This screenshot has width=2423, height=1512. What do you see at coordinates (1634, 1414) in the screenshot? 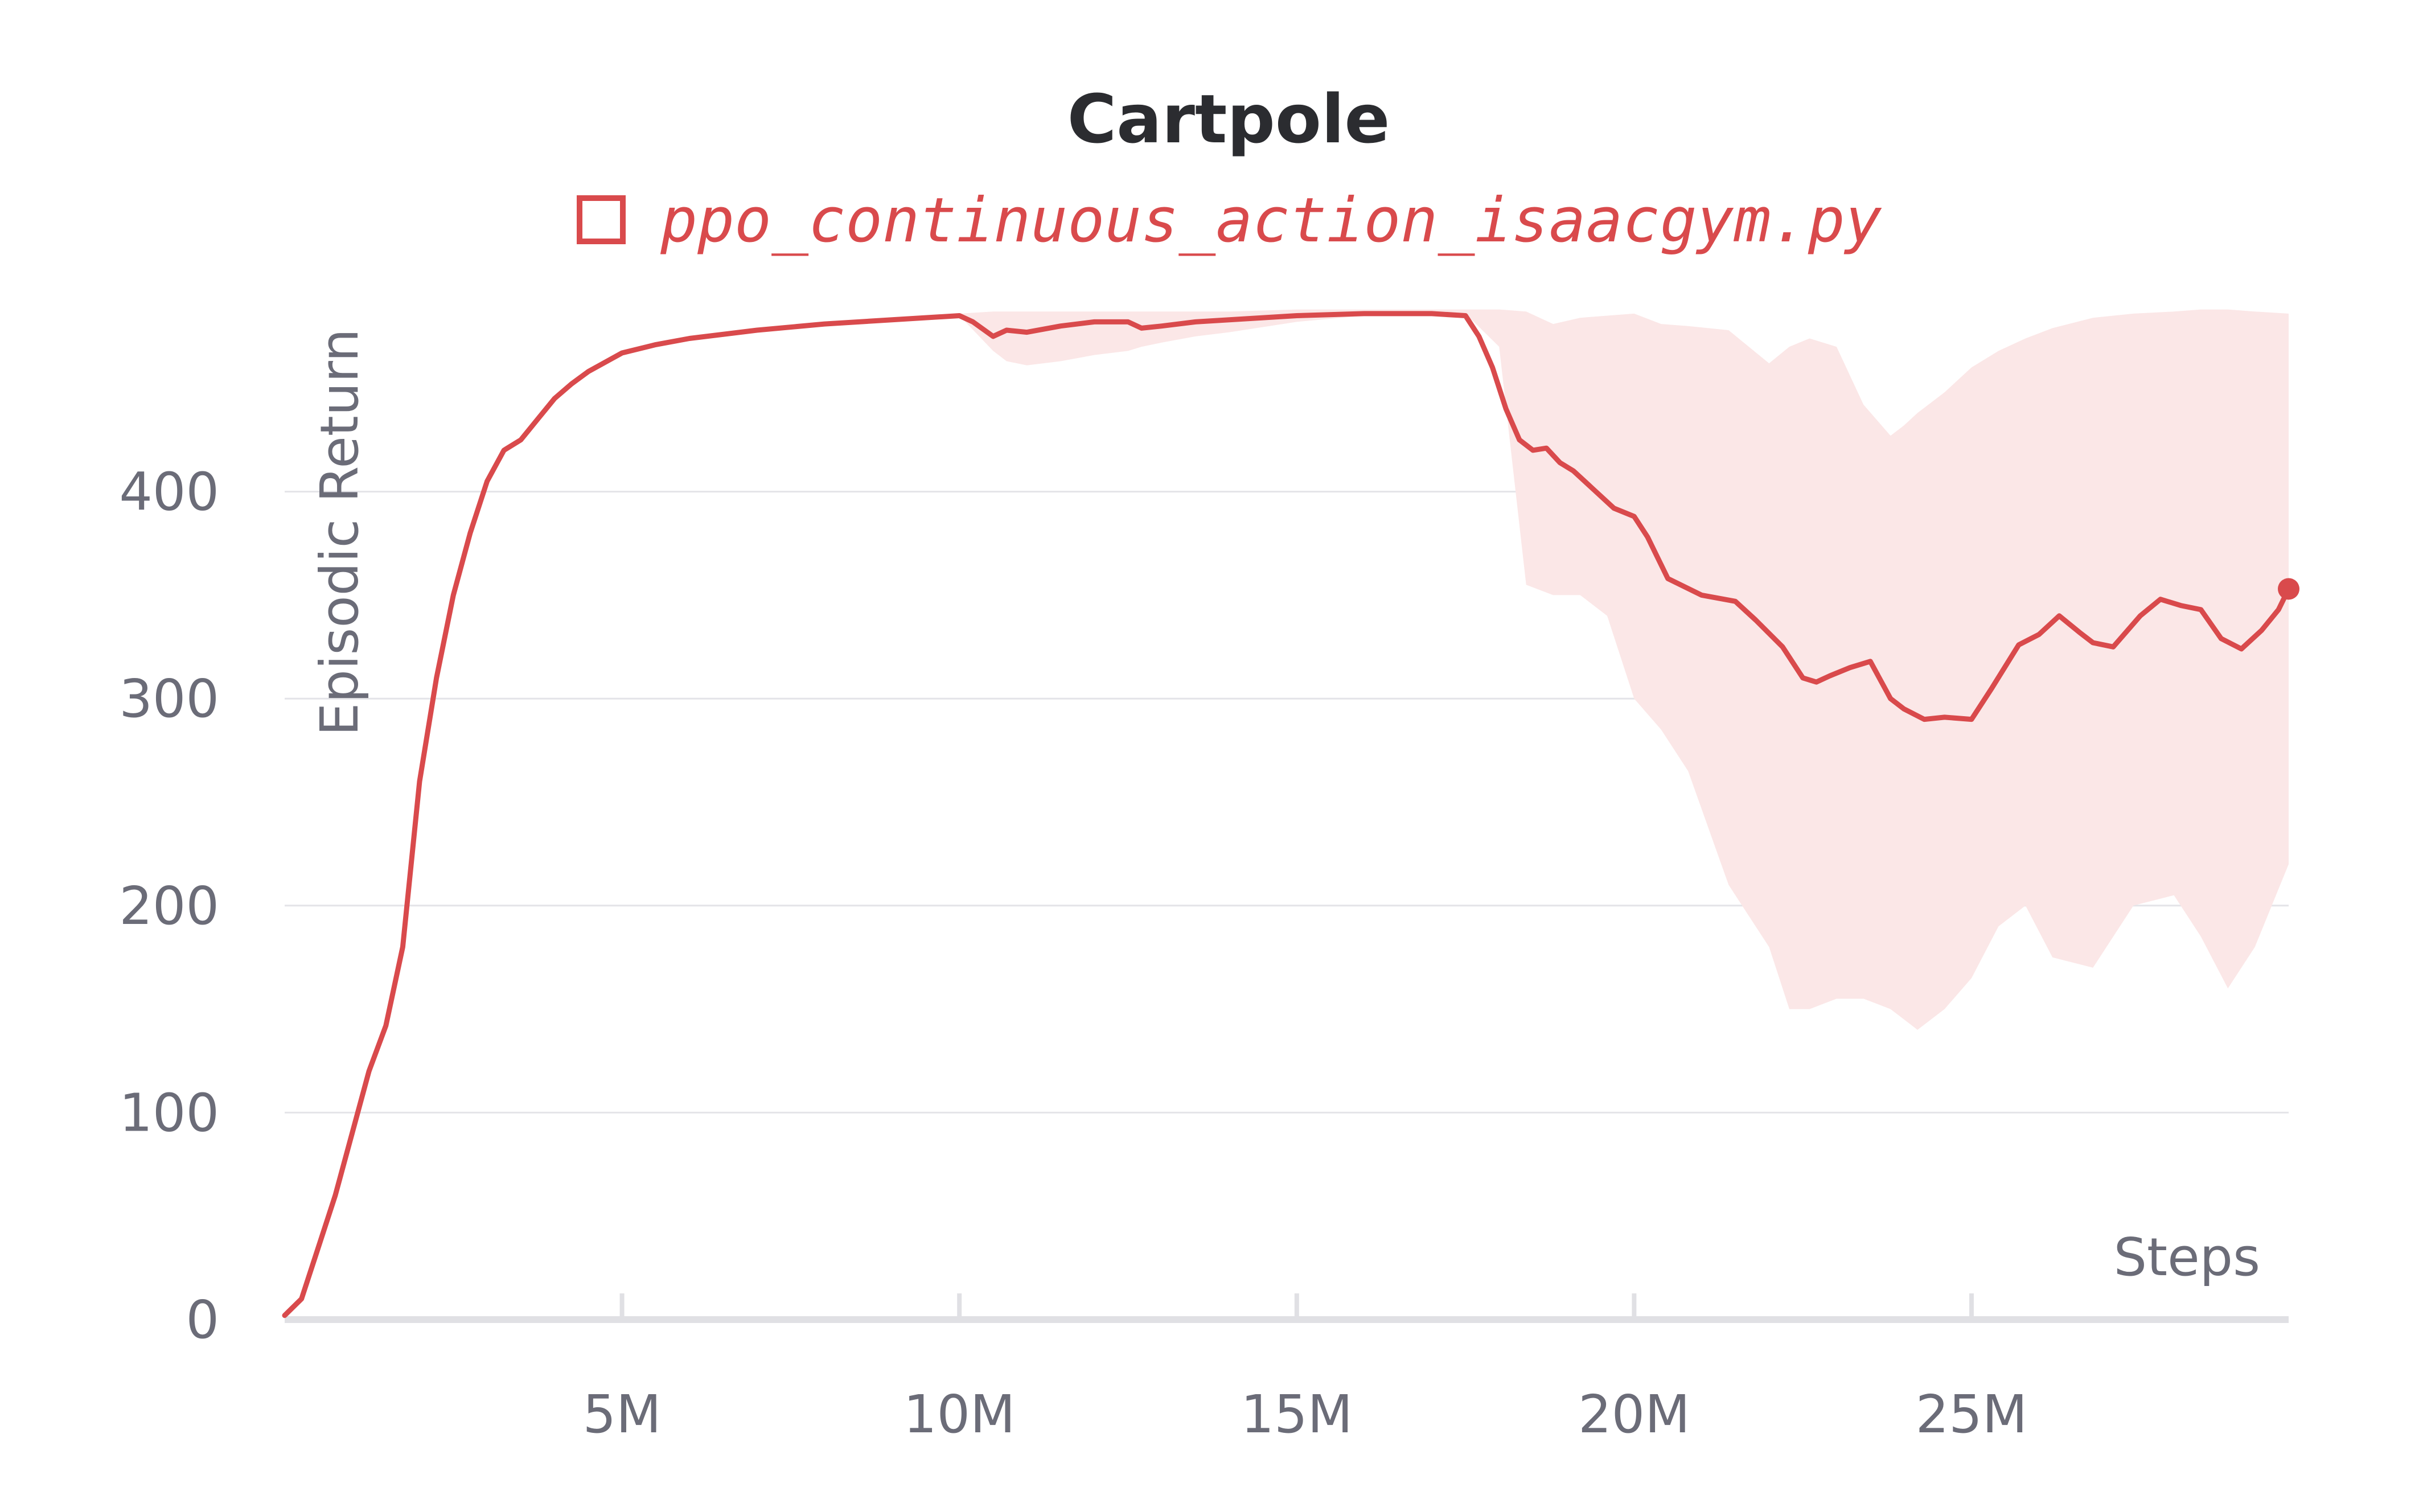
I see `x-tick-label: 20M` at bounding box center [1634, 1414].